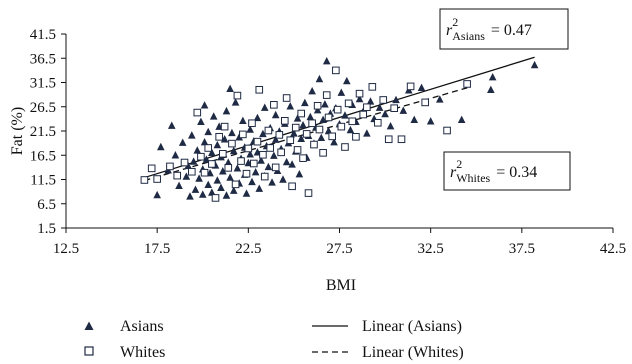  Describe the element at coordinates (453, 172) in the screenshot. I see `r2-whites-symbol: r` at that location.